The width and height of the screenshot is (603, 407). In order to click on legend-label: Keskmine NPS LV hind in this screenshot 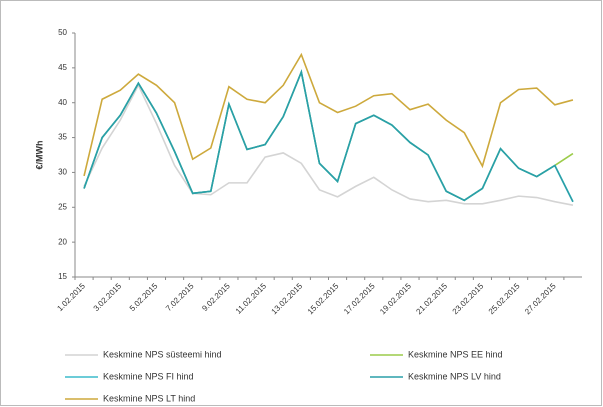, I will do `click(454, 376)`.